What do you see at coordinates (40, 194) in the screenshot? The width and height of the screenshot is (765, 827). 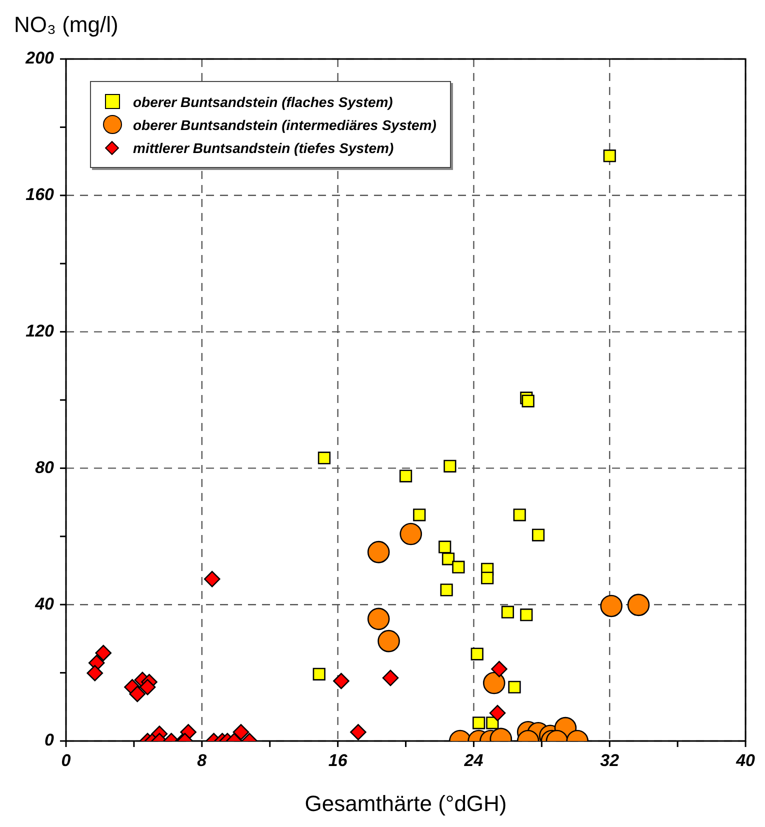 I see `y-tick-label: 160` at bounding box center [40, 194].